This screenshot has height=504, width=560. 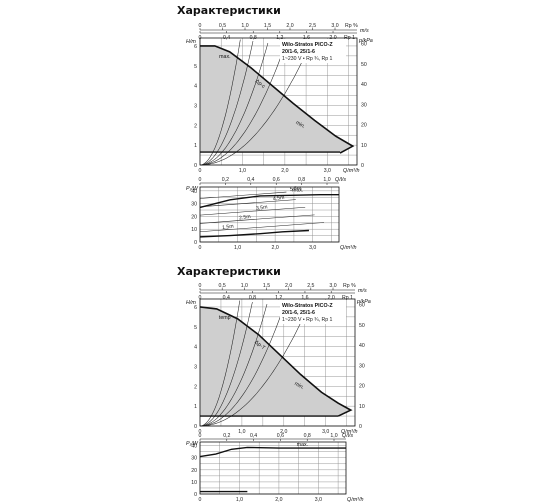 What do you see at coordinates (340, 180) in the screenshot?
I see `power-top-unit: Q/l/s` at bounding box center [340, 180].